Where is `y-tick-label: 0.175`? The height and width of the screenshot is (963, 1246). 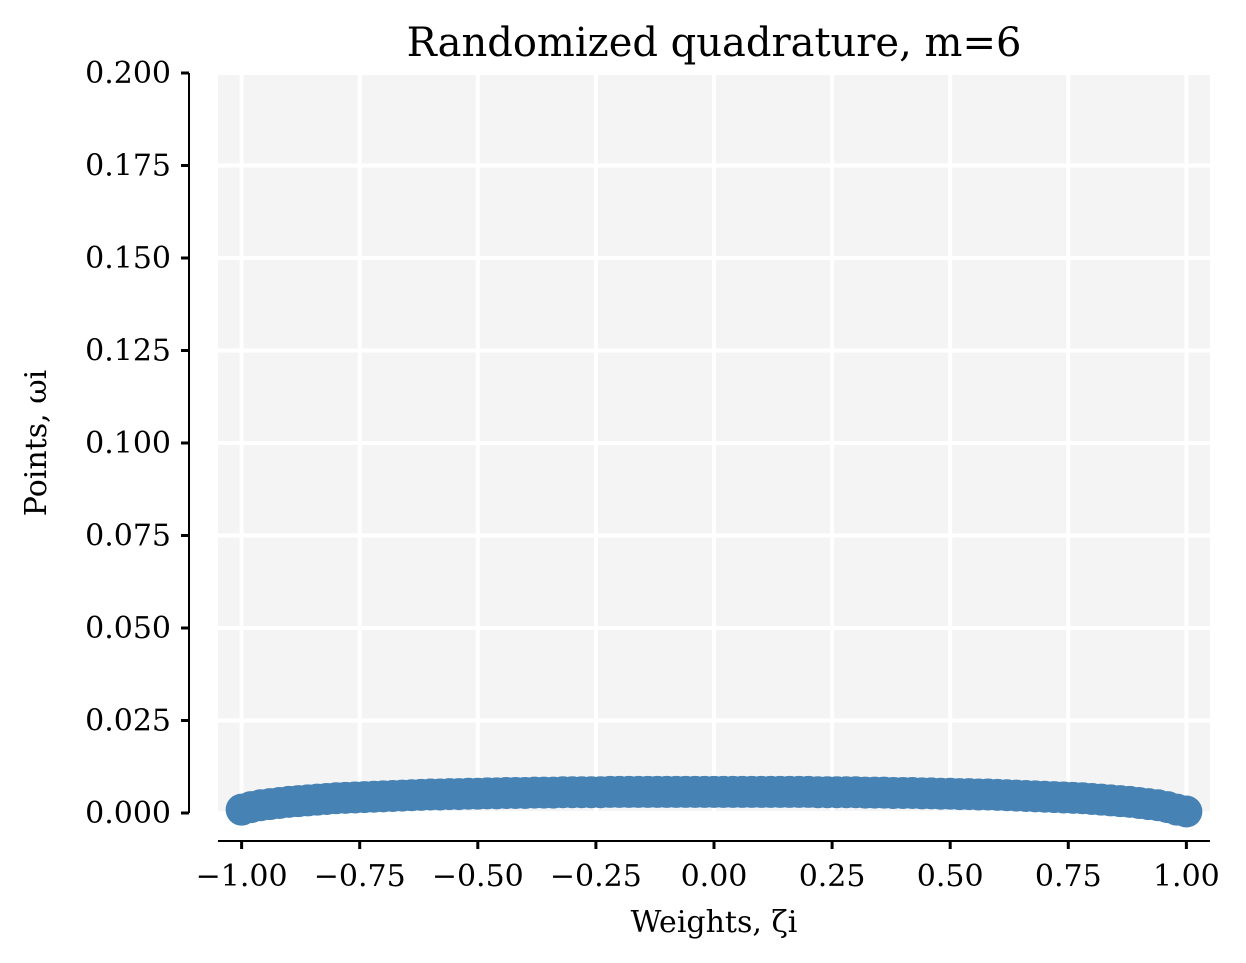
y-tick-label: 0.175 is located at coordinates (128, 166).